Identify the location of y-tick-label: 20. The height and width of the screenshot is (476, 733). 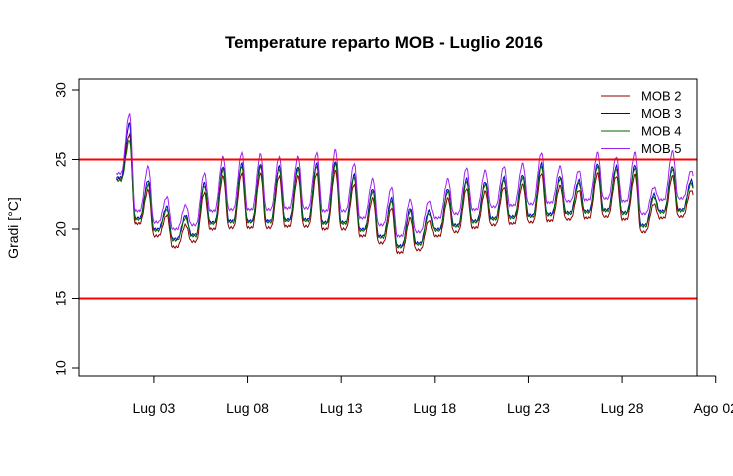
(61, 229).